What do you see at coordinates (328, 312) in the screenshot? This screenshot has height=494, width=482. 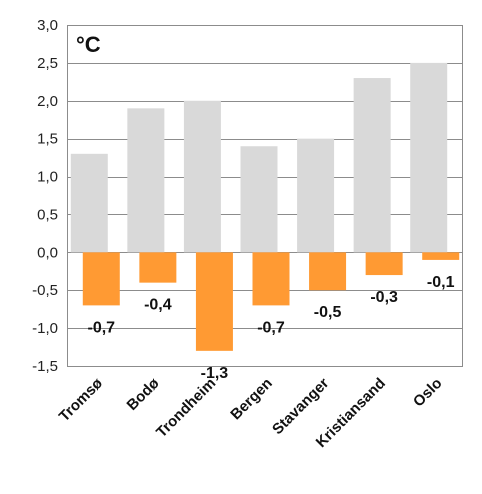 I see `data-label: -0,5` at bounding box center [328, 312].